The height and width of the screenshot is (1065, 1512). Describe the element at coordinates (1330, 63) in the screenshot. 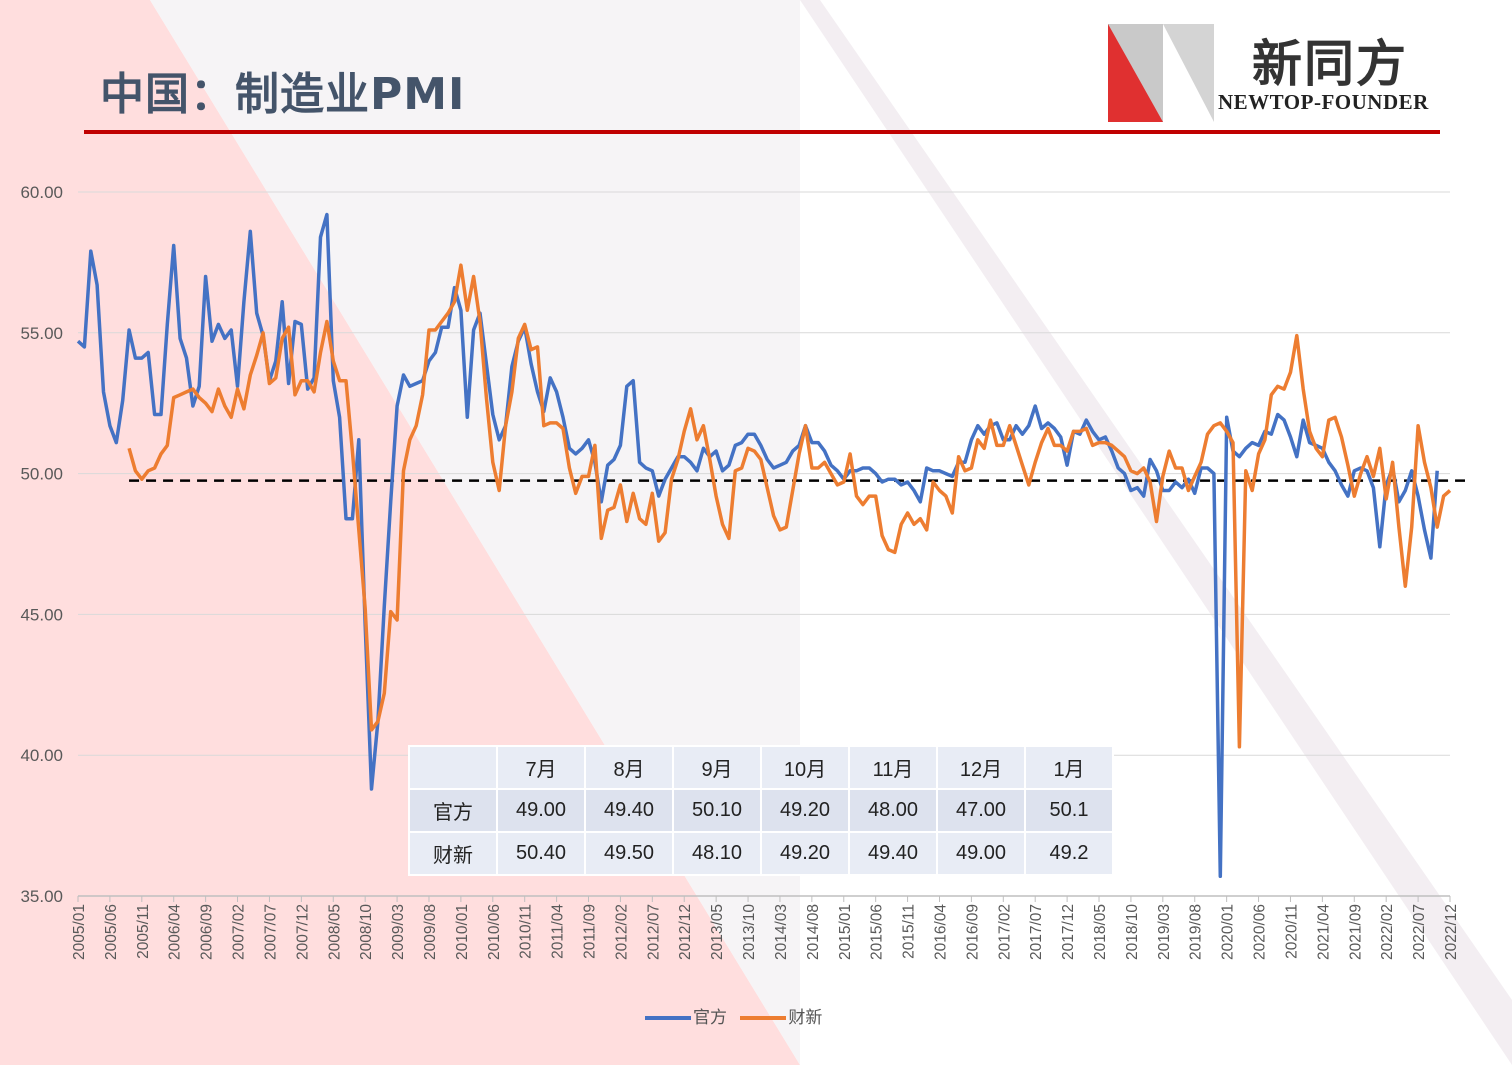

I see `logo-chinese-name: 新同方` at that location.